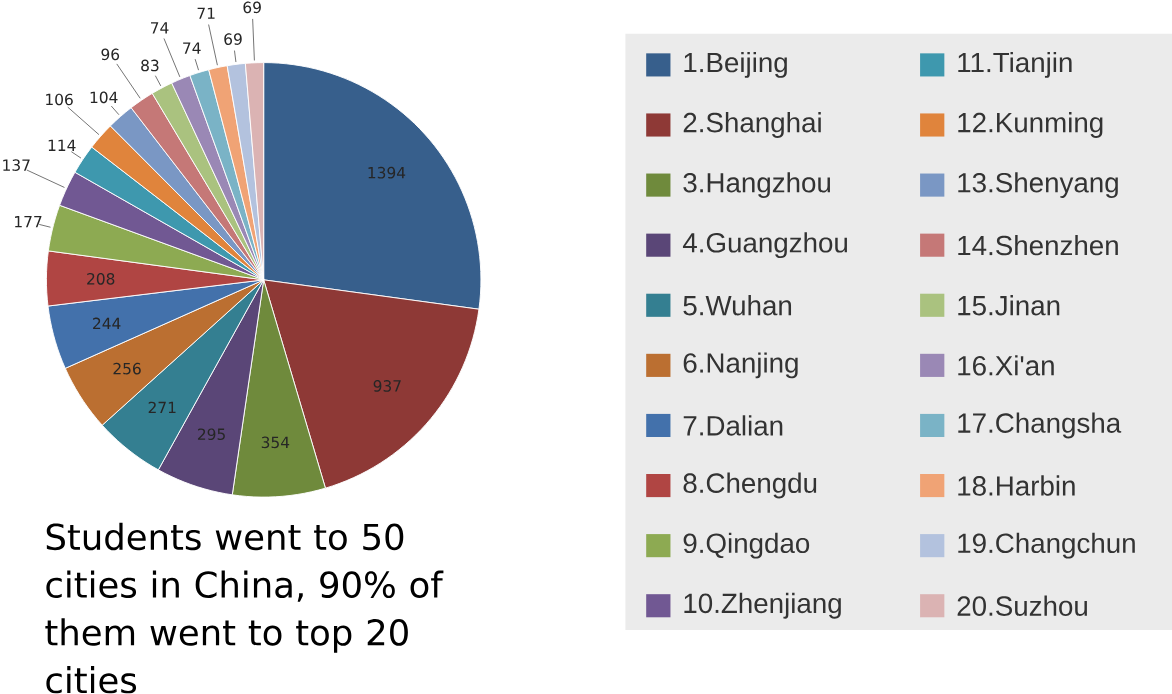 The width and height of the screenshot is (1172, 694). Describe the element at coordinates (762, 606) in the screenshot. I see `legend-label: 10.Zhenjiang` at that location.